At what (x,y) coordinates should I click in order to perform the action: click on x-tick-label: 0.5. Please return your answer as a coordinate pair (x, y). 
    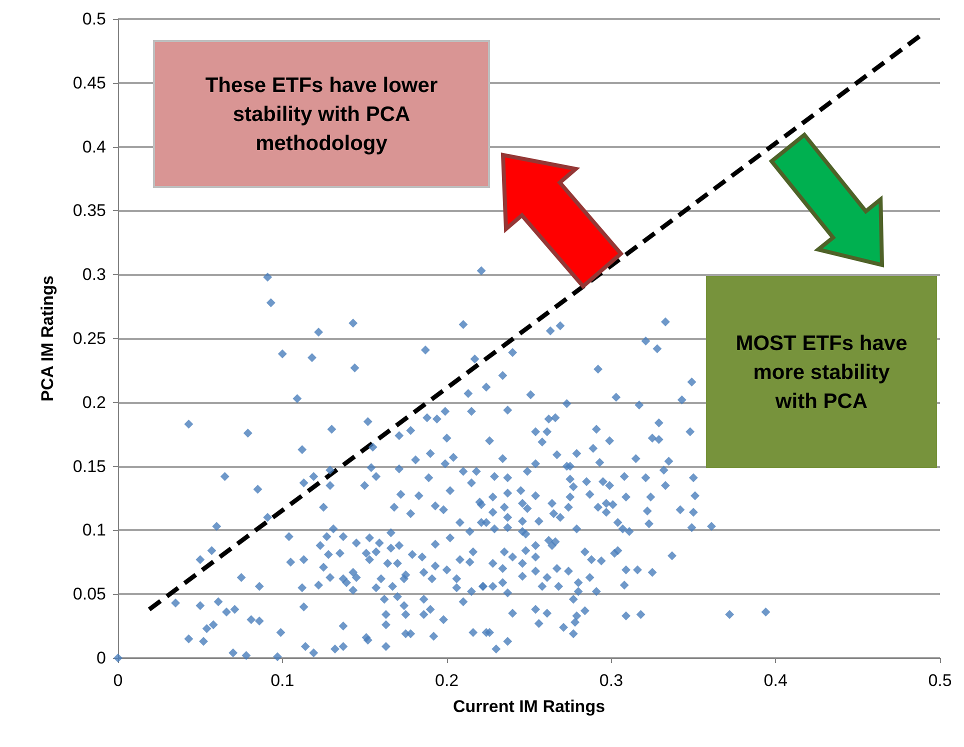
    Looking at the image, I should click on (940, 680).